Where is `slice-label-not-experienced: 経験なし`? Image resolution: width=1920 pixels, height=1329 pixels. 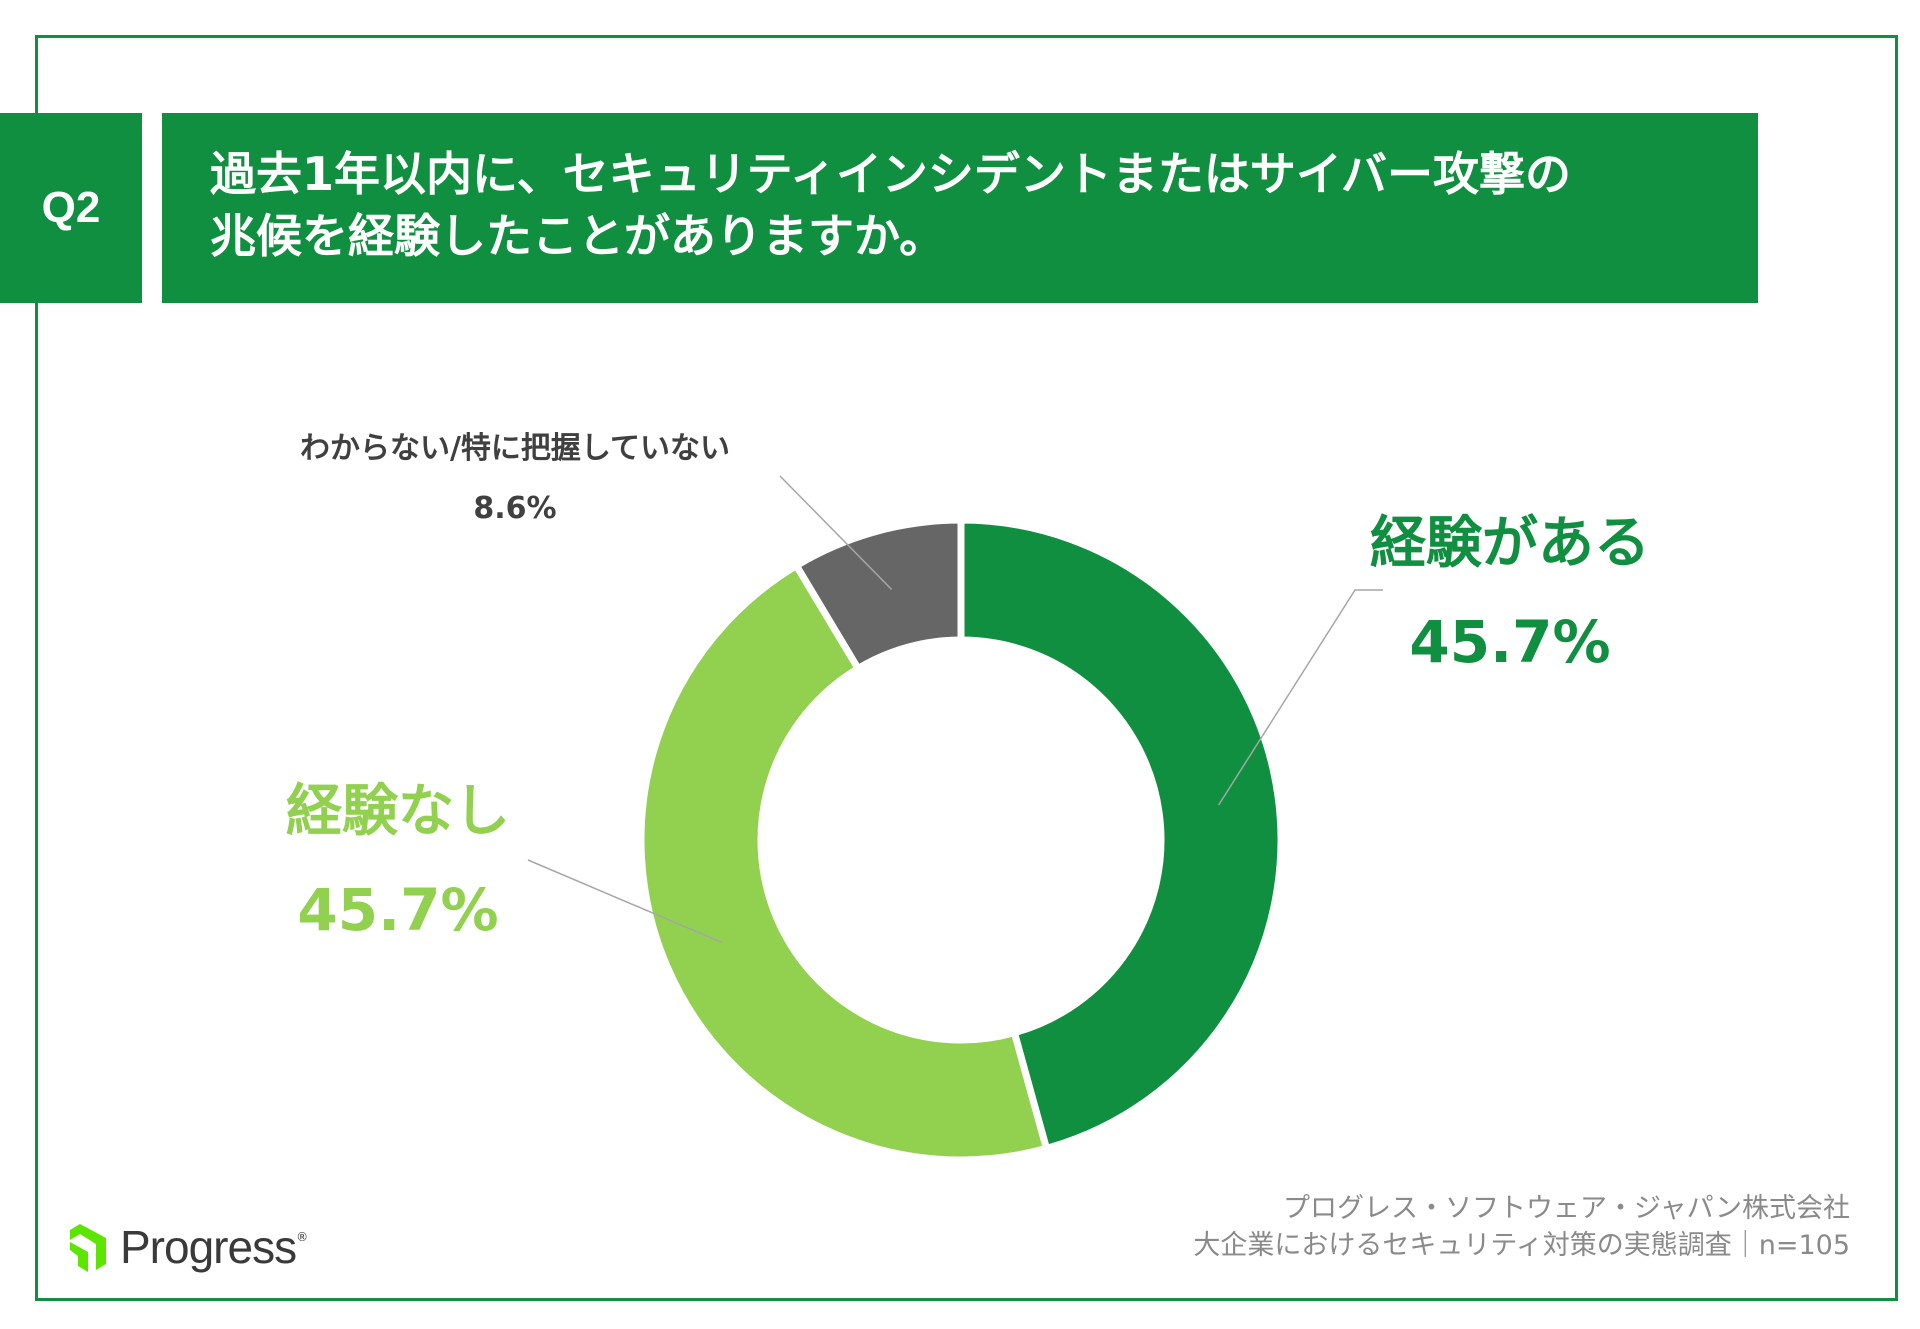
slice-label-not-experienced: 経験なし is located at coordinates (398, 811).